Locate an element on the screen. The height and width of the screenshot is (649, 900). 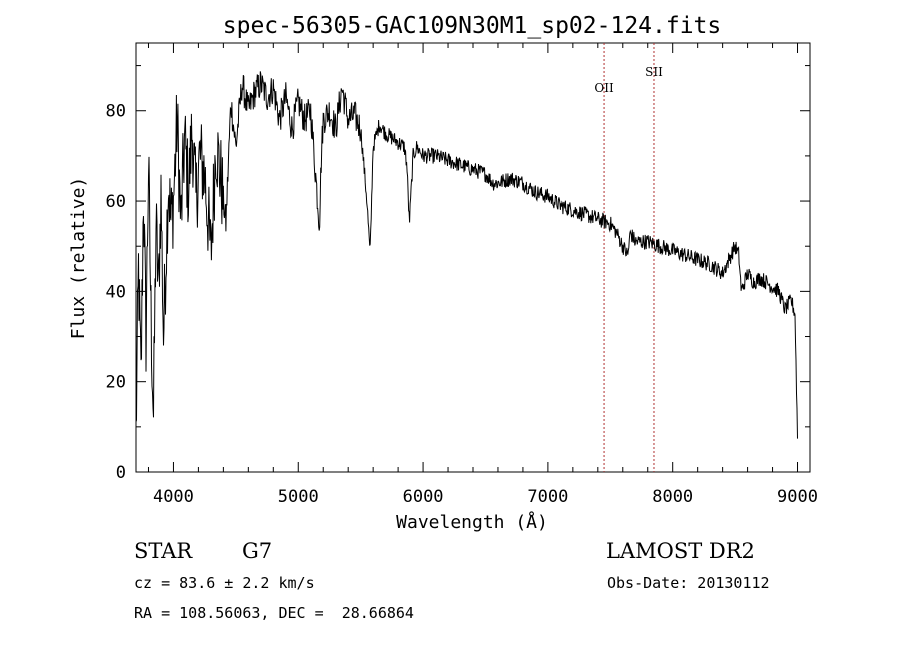
y-tick-labels: 0 20 40 60 80 is located at coordinates (116, 292).